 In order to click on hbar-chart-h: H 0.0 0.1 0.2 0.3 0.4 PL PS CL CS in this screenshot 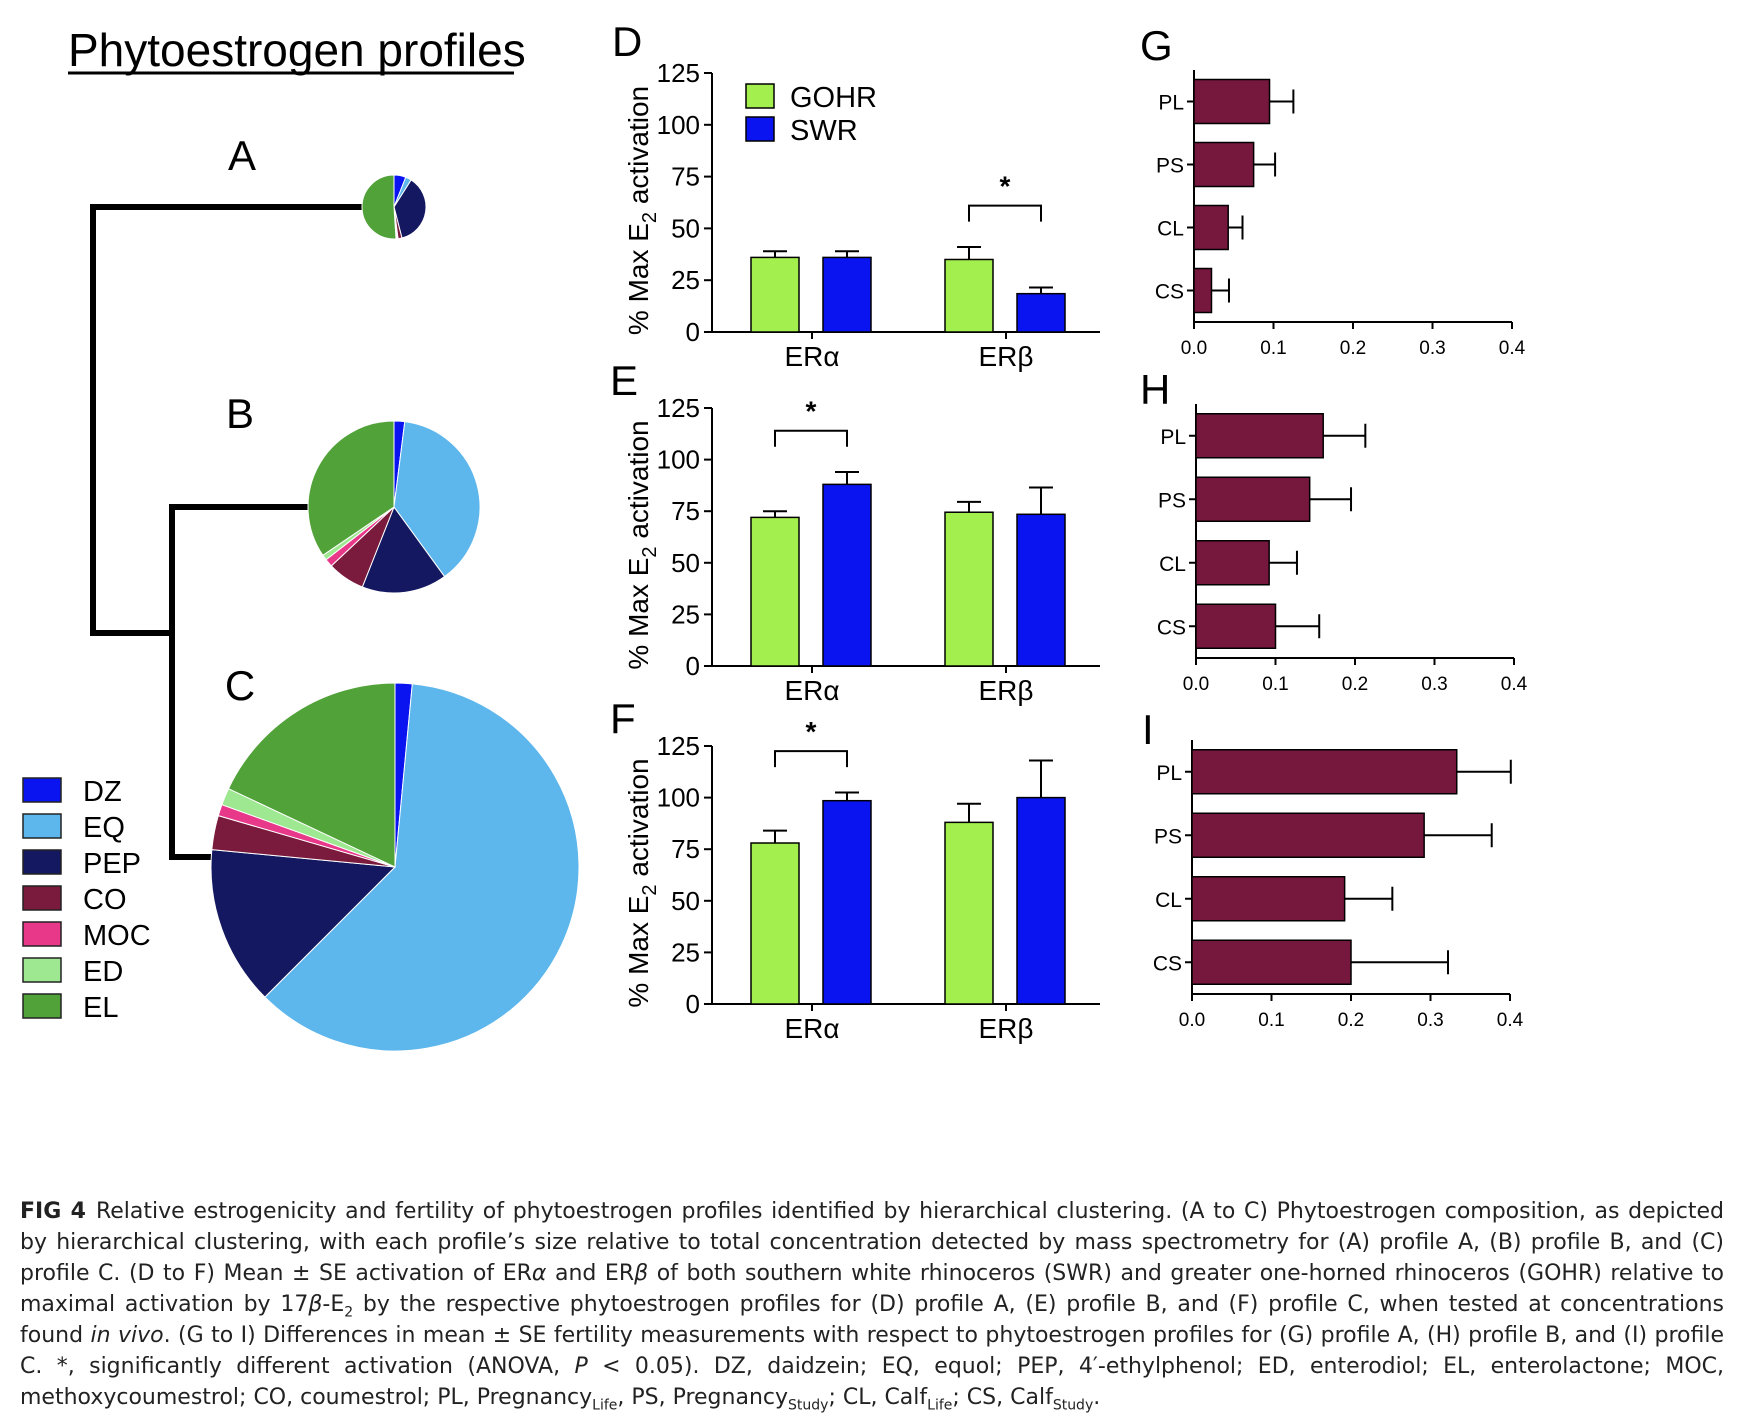, I will do `click(1334, 530)`.